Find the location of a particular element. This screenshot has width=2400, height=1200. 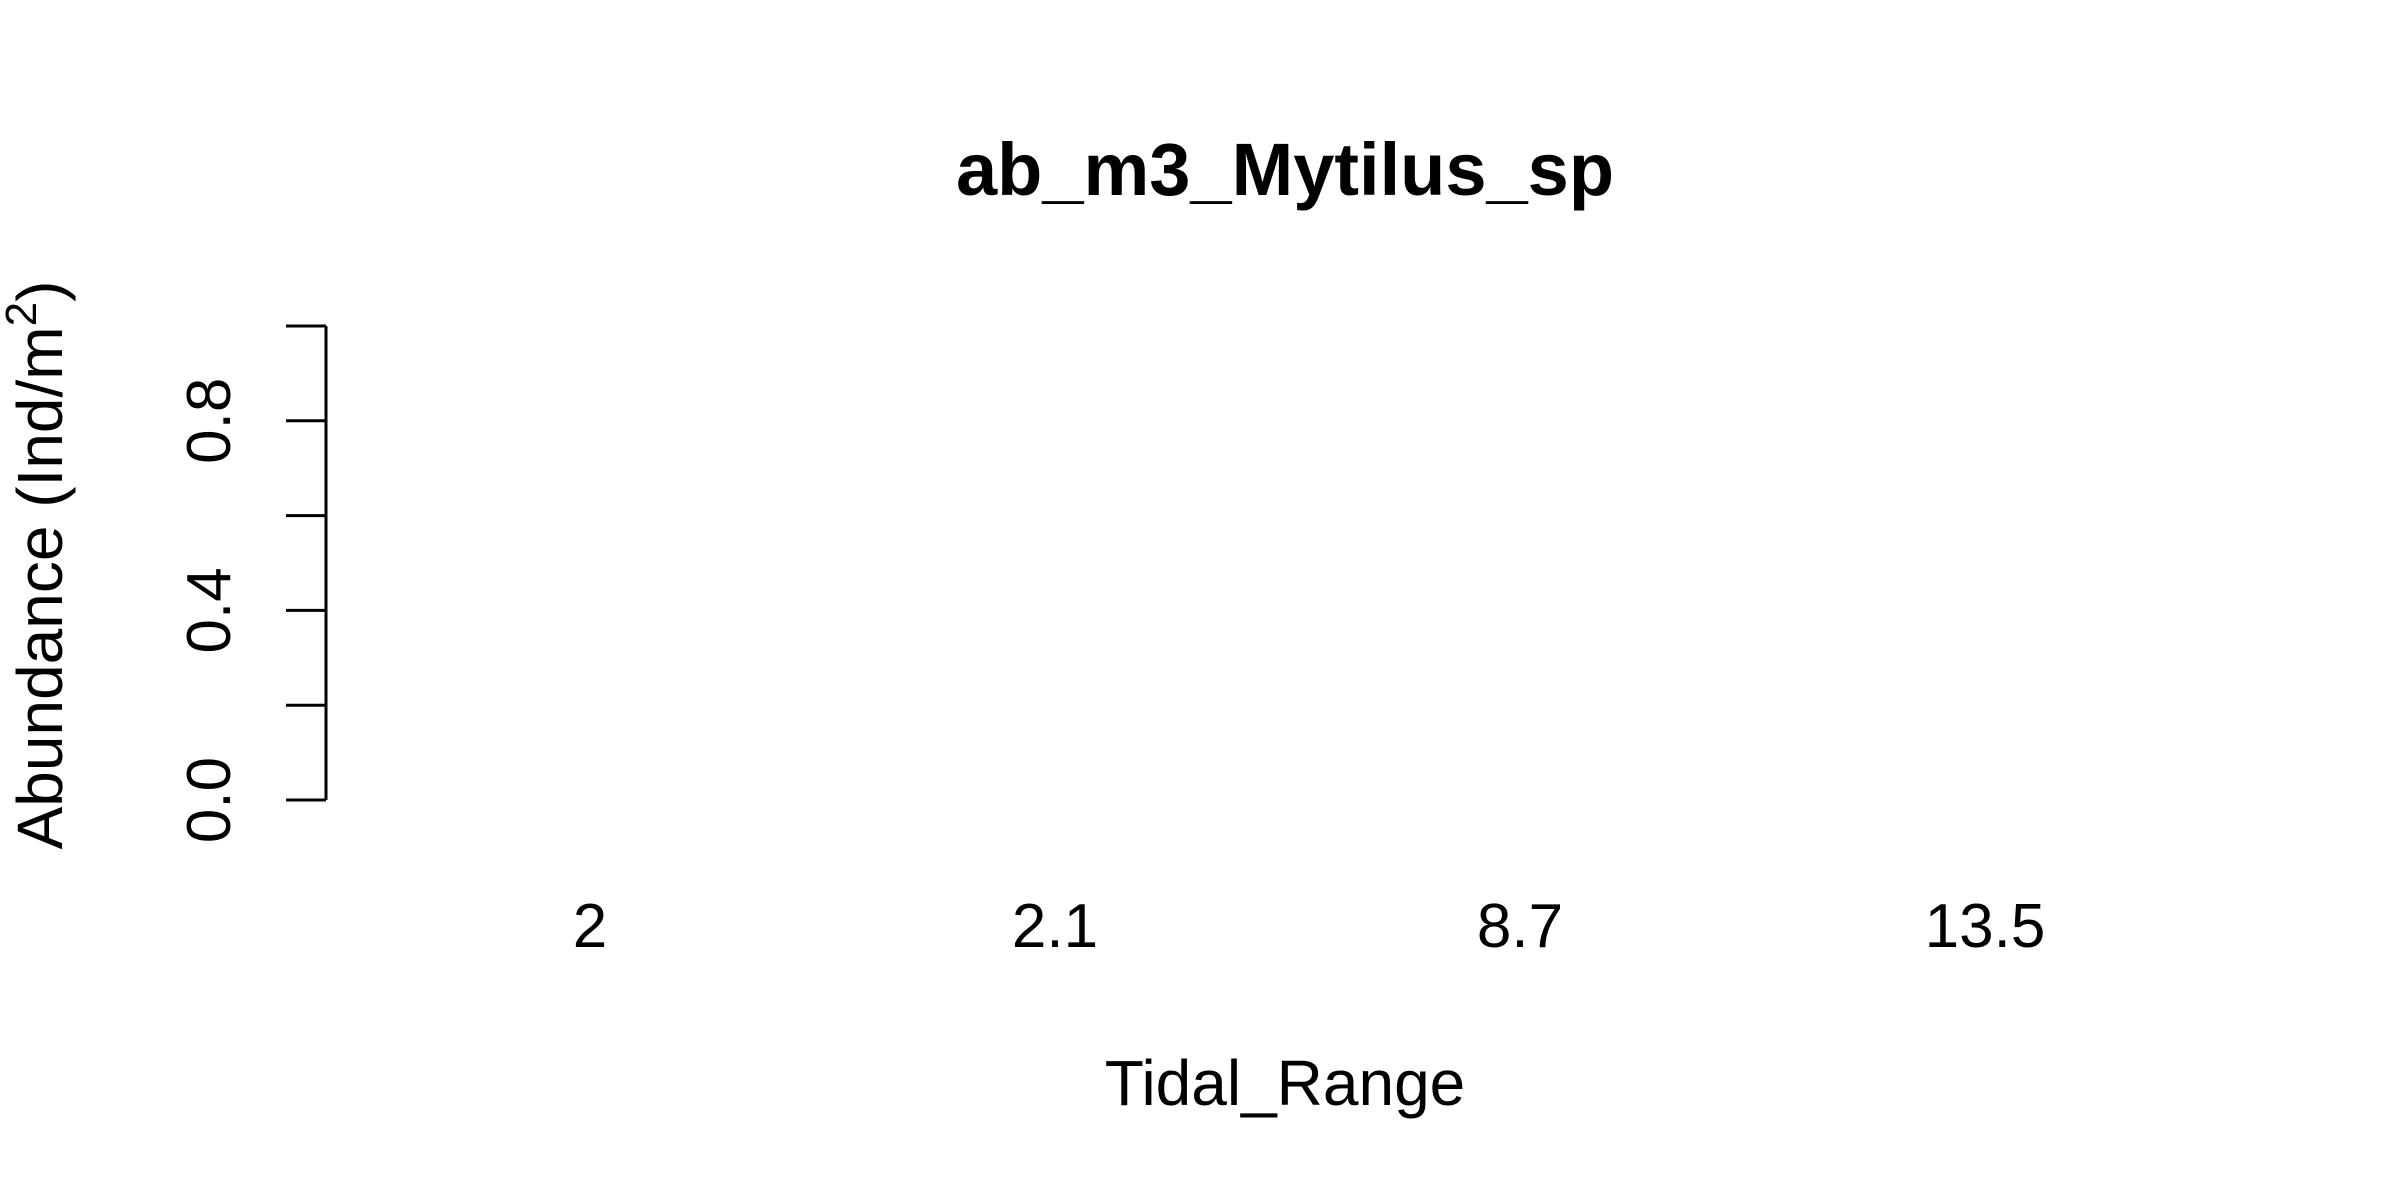

y-tick-label: 0.4 is located at coordinates (209, 610).